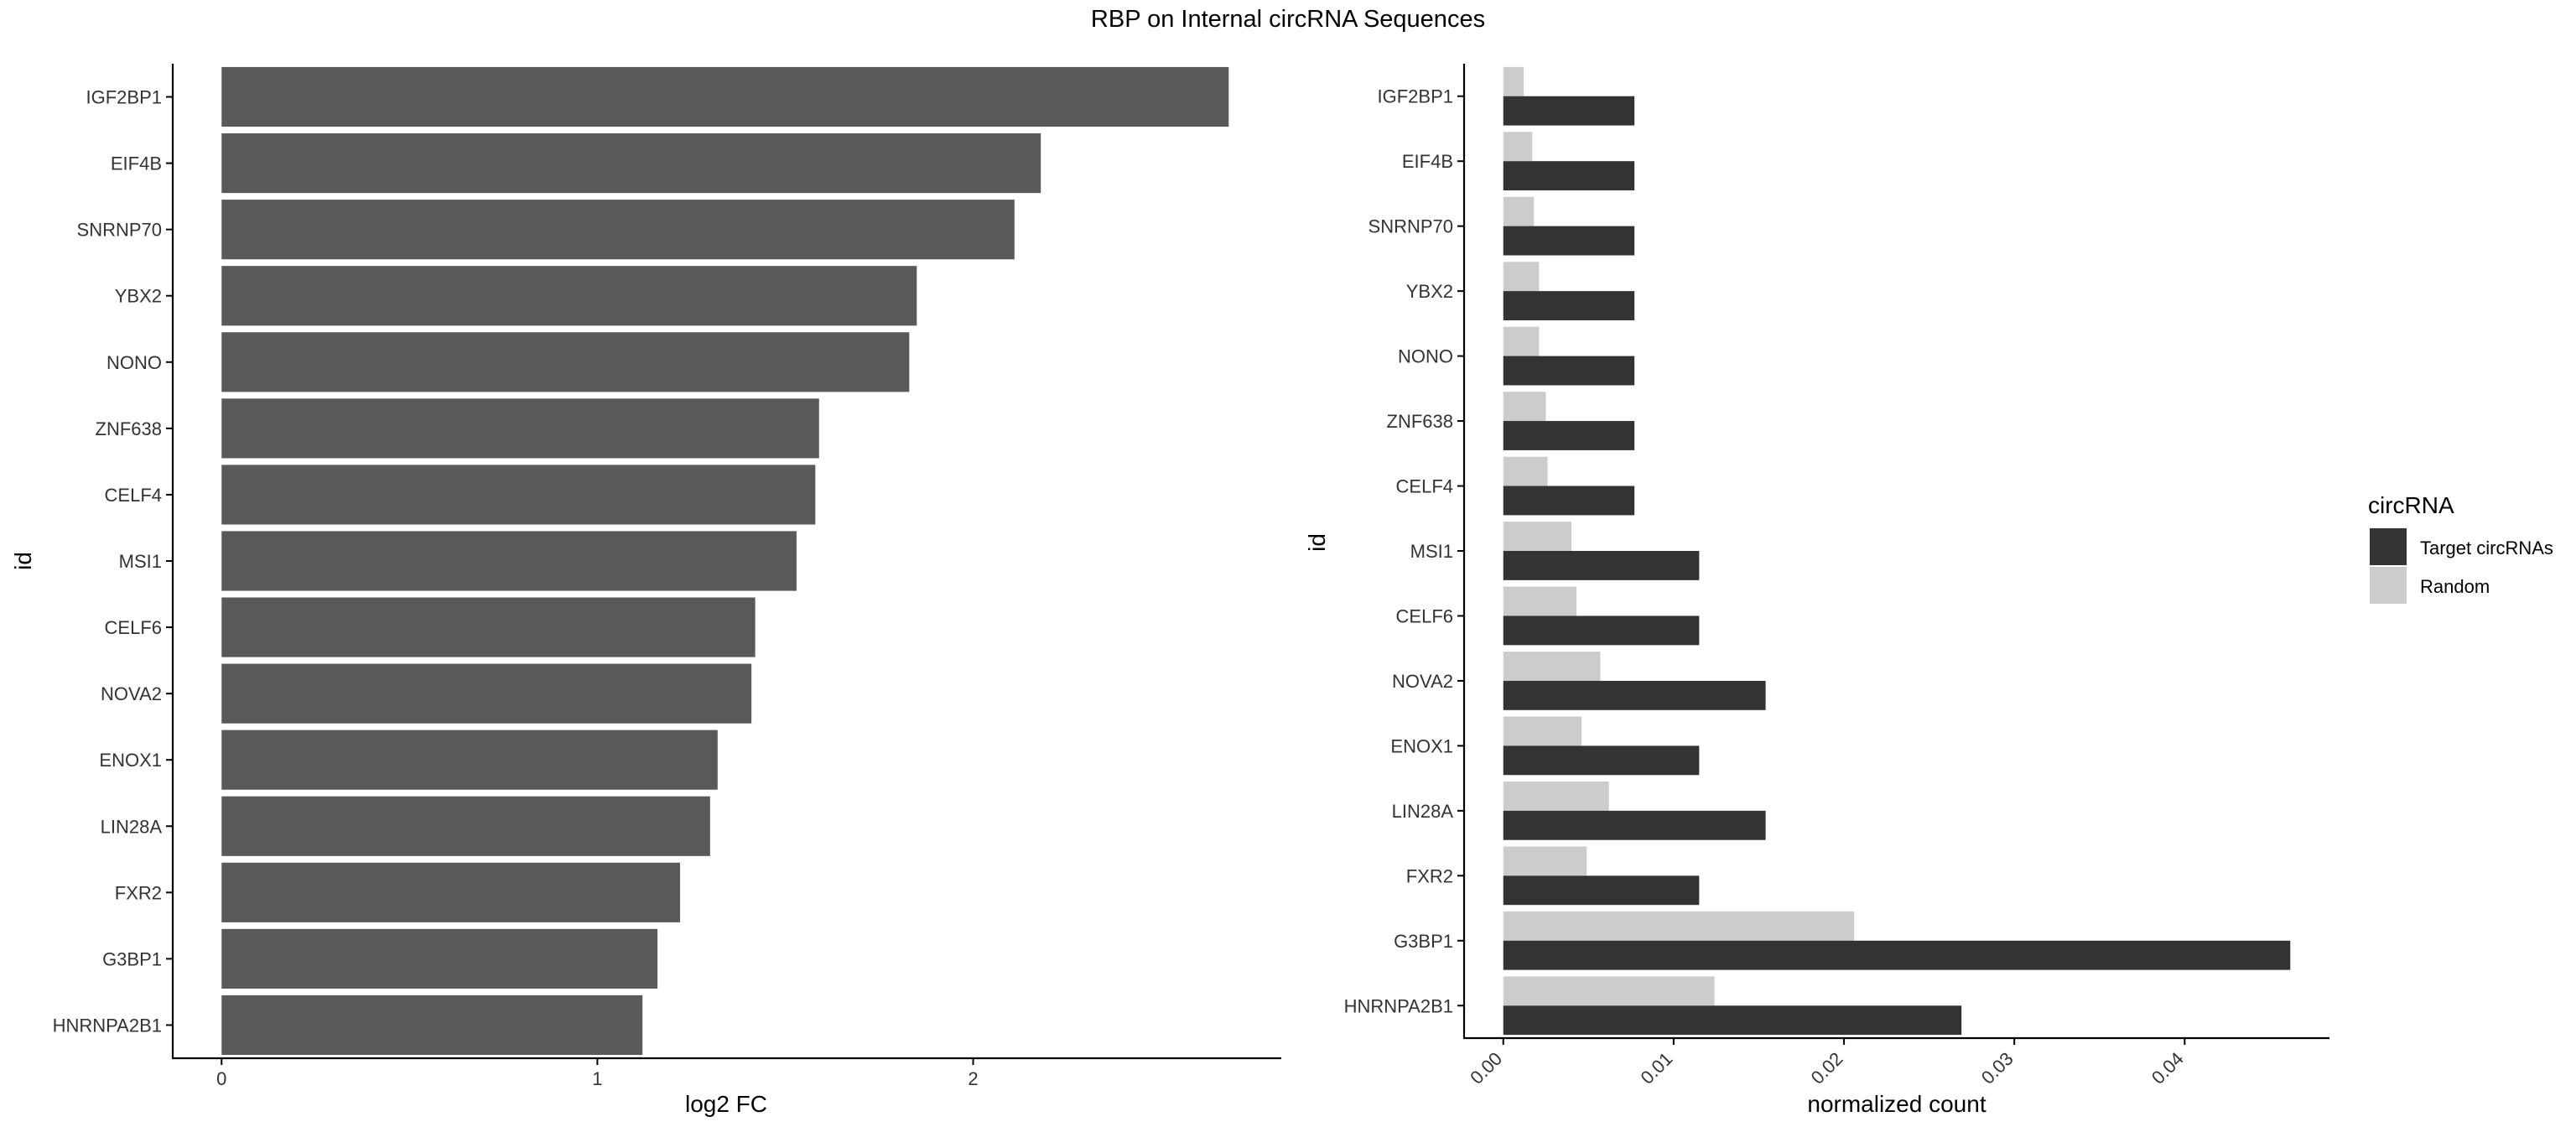 The image size is (2576, 1127). I want to click on left-x-ticks: 0 1 2, so click(597, 1073).